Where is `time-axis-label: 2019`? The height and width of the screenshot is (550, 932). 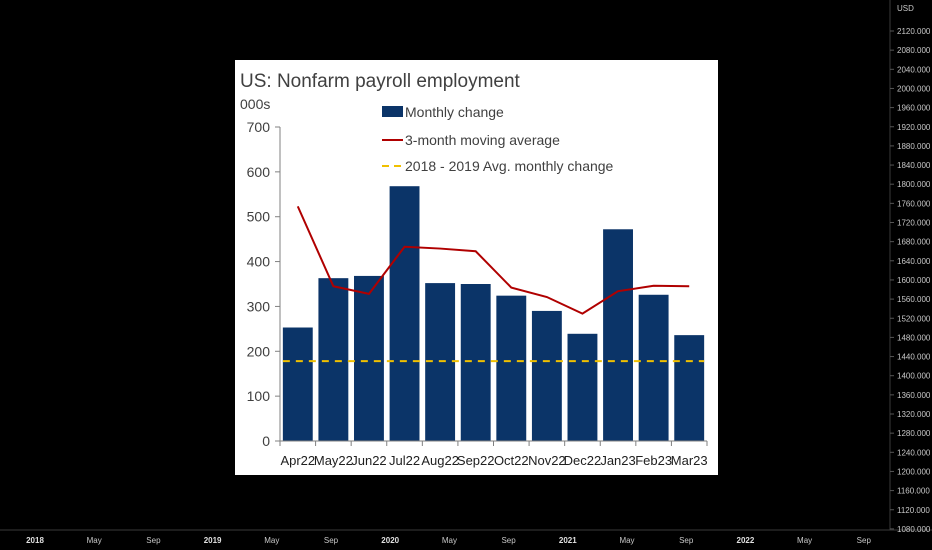 time-axis-label: 2019 is located at coordinates (213, 540).